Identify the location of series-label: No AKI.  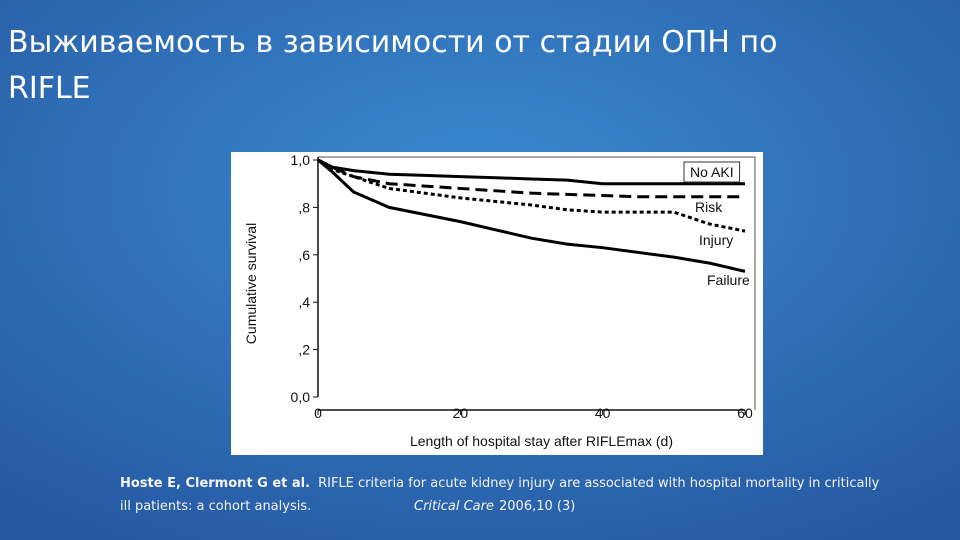
(712, 172).